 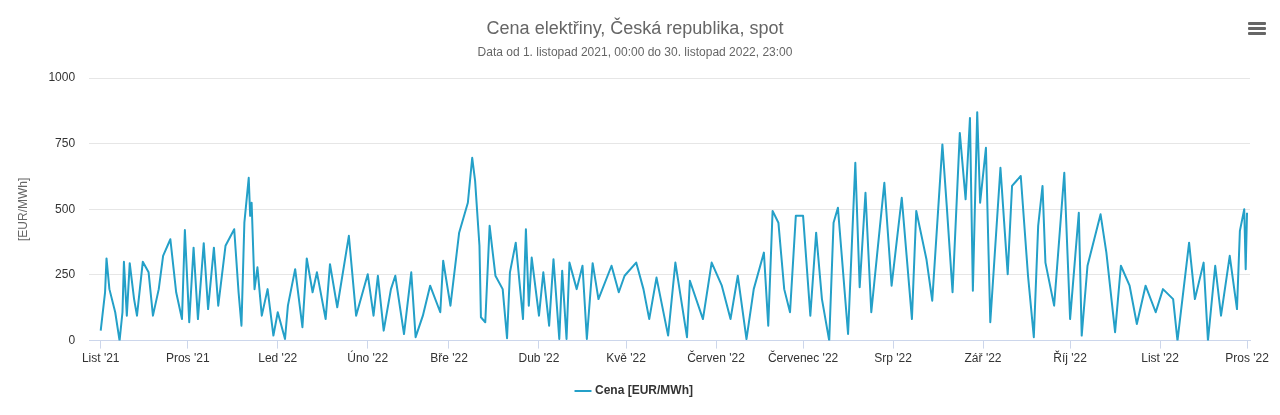 I want to click on x-tick-label: Srp '22, so click(x=893, y=358).